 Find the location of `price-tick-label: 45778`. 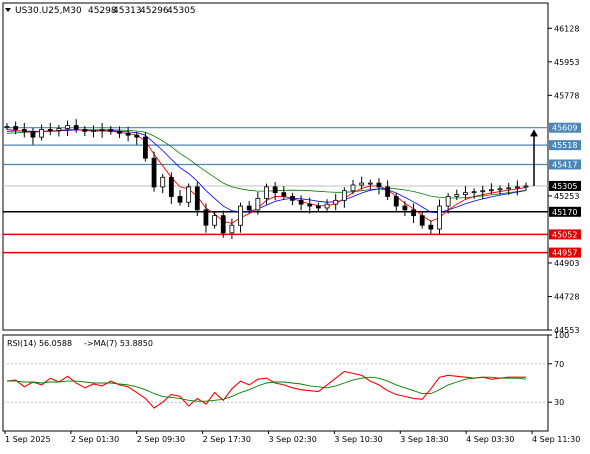

price-tick-label: 45778 is located at coordinates (566, 95).